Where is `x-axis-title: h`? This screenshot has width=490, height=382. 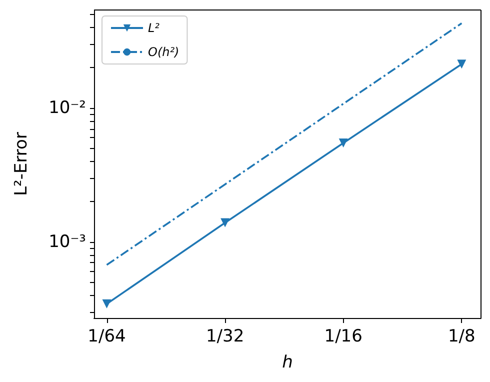
x-axis-title: h is located at coordinates (287, 362).